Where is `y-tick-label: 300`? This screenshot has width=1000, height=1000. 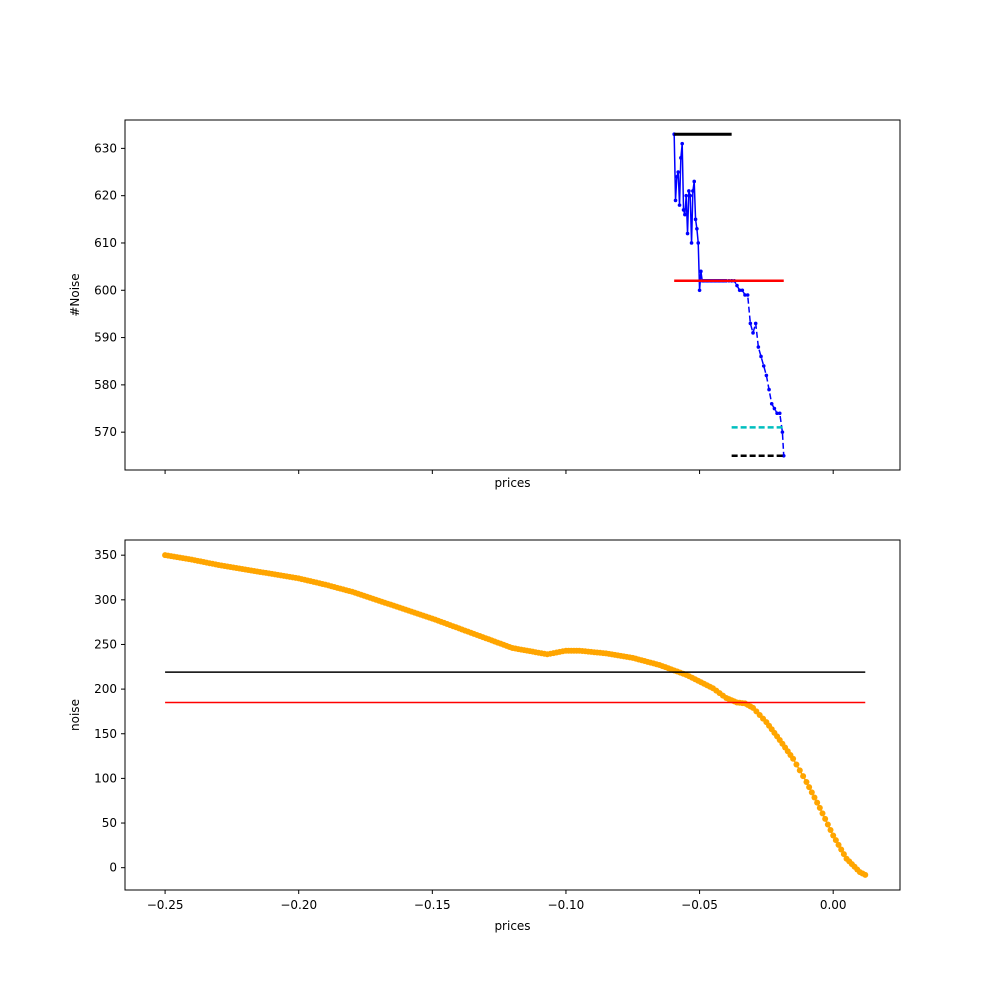 y-tick-label: 300 is located at coordinates (105, 600).